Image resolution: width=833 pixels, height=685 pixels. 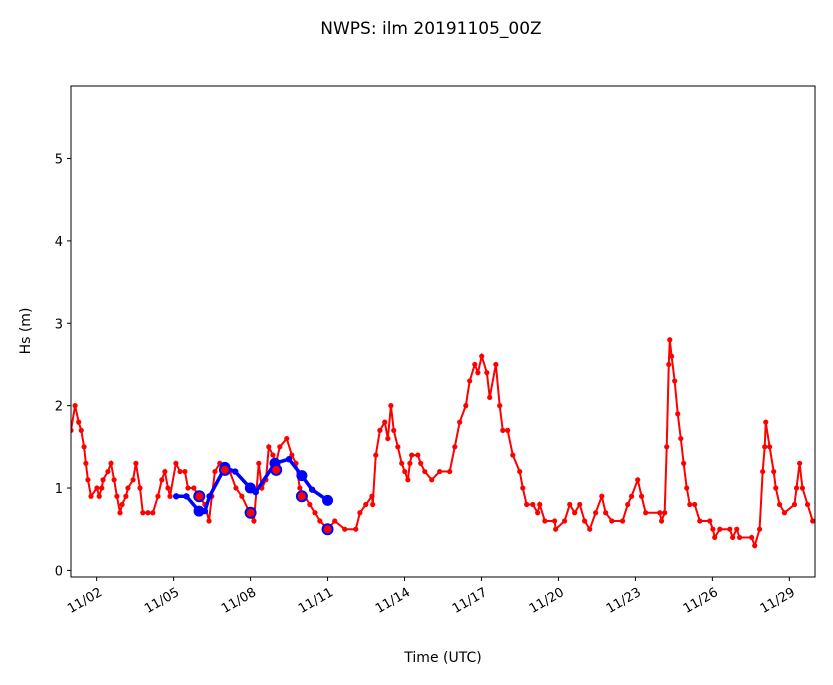 What do you see at coordinates (393, 601) in the screenshot?
I see `x-tick-label: 11/14` at bounding box center [393, 601].